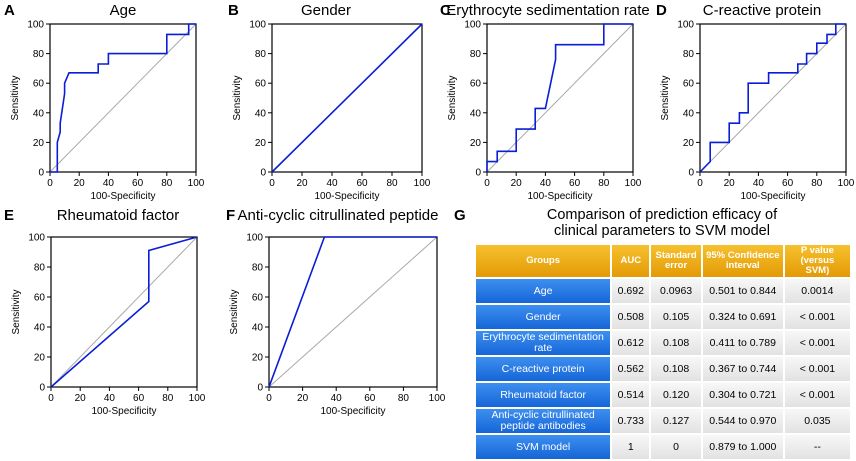 This screenshot has height=461, width=856. What do you see at coordinates (631, 291) in the screenshot?
I see `row-auc: 0.692` at bounding box center [631, 291].